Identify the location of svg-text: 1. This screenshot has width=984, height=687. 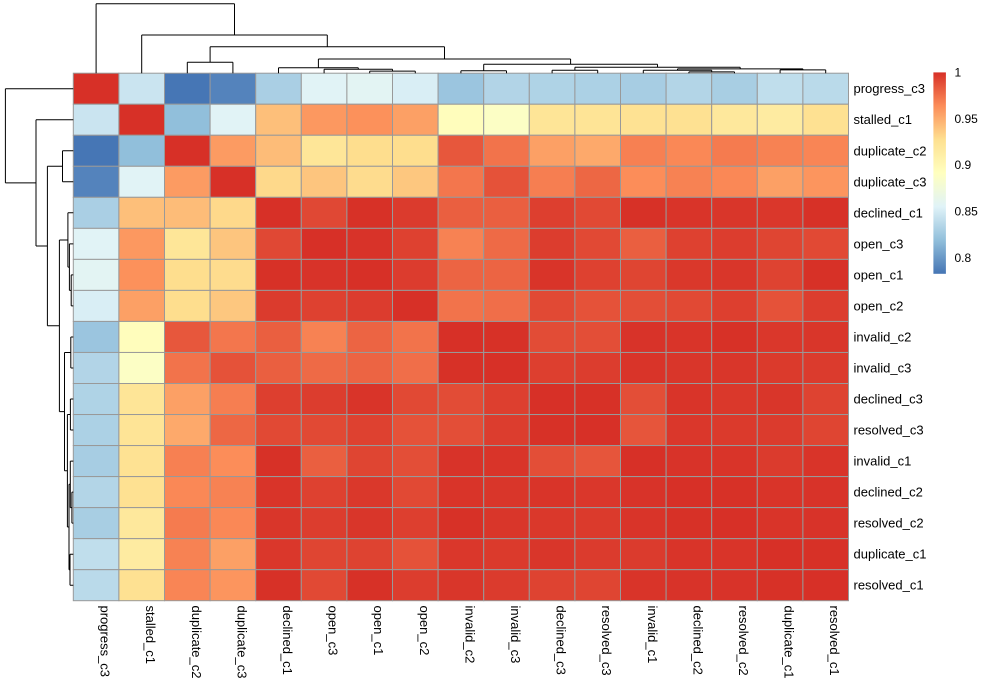
(958, 72).